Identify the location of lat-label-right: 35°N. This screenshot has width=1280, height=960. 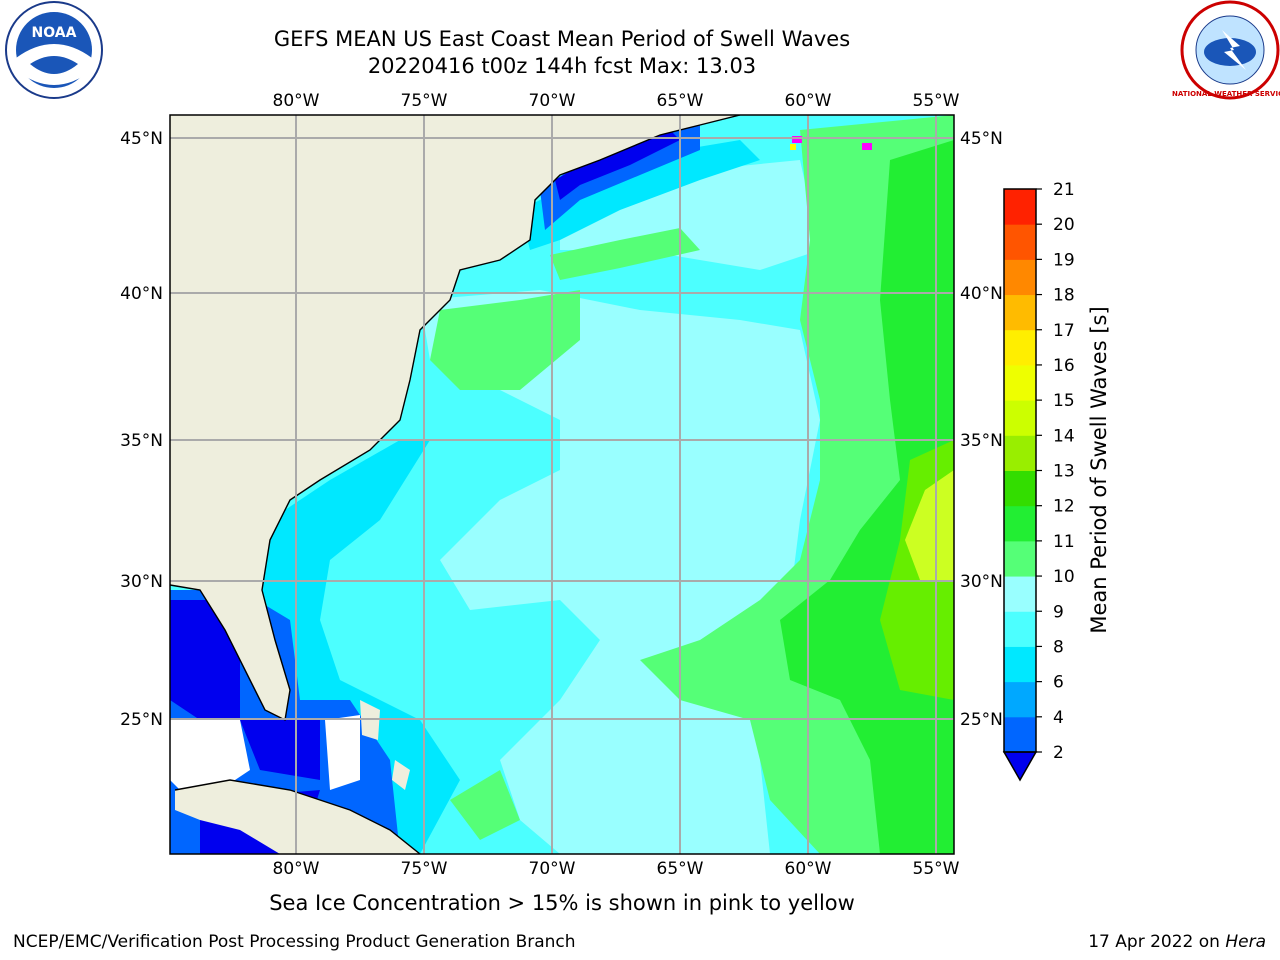
(981, 441).